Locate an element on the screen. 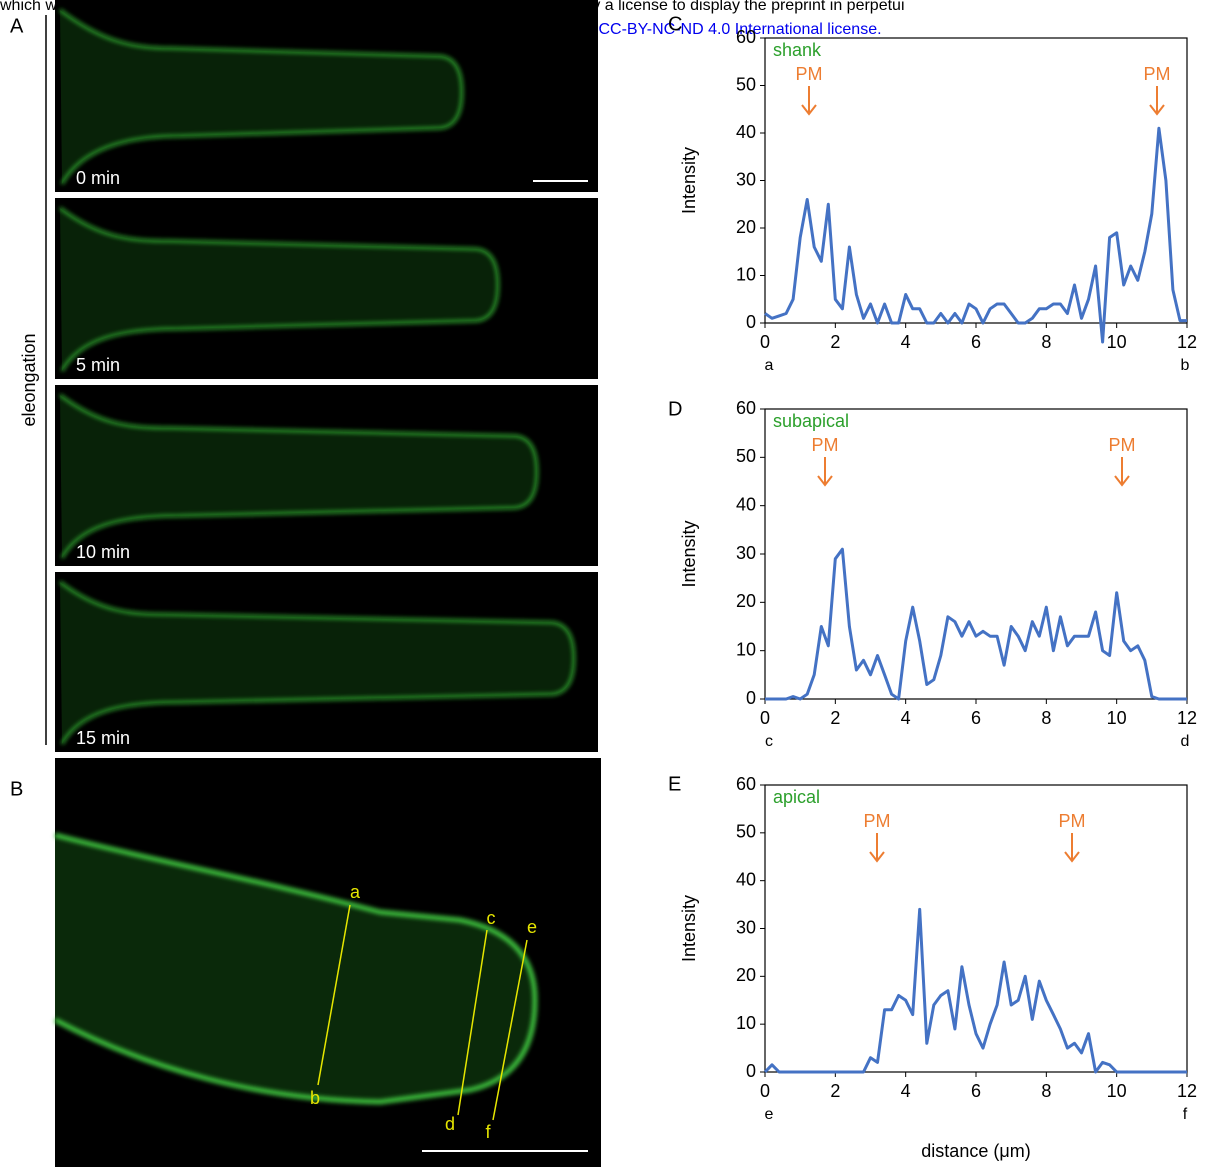  time-label: 0 min is located at coordinates (98, 178).